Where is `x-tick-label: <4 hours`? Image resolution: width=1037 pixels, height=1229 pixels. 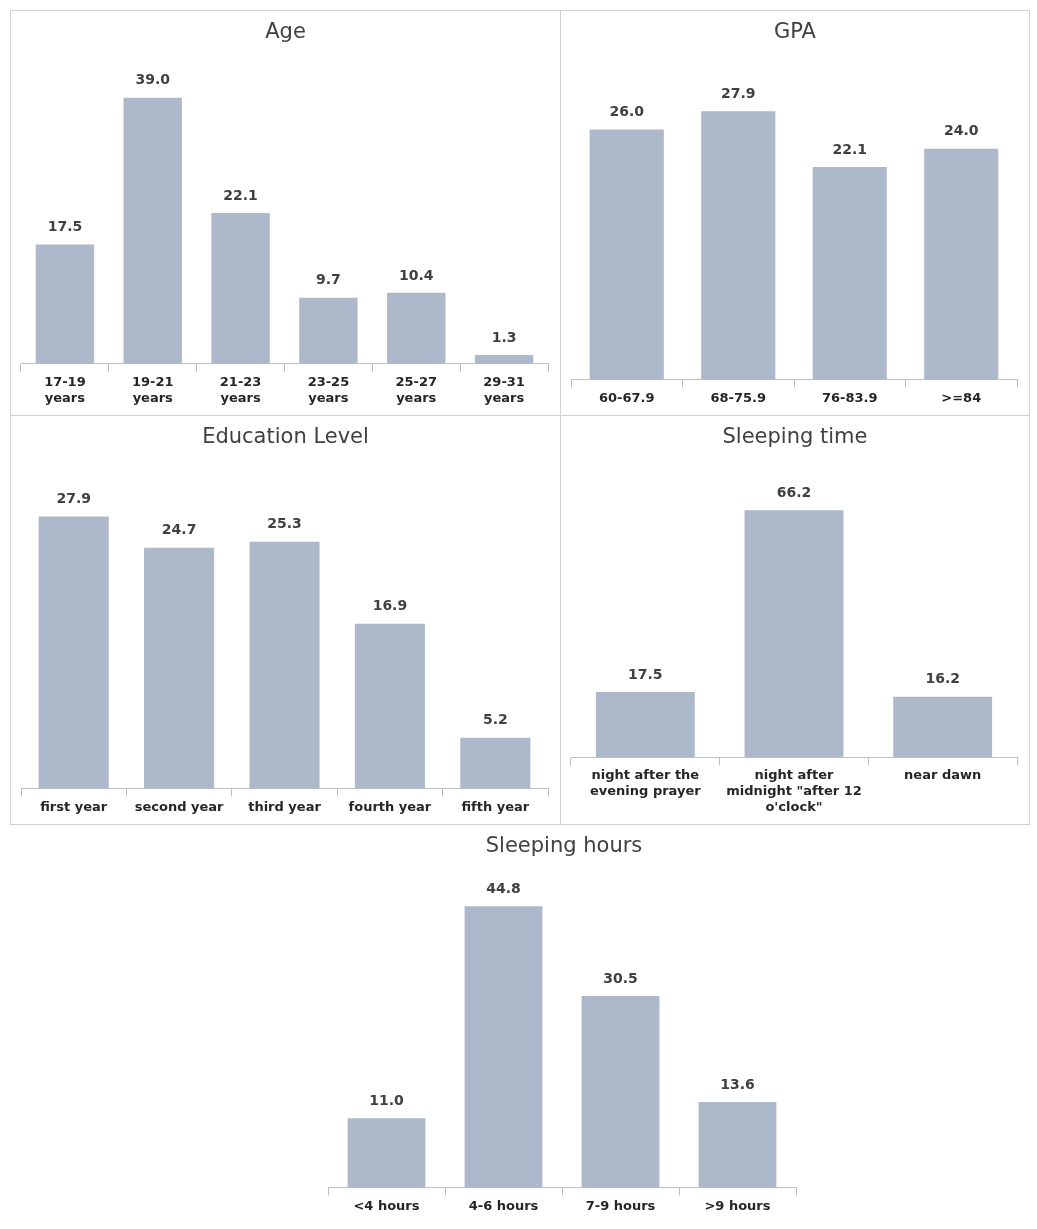
x-tick-label: <4 hours is located at coordinates (386, 1205).